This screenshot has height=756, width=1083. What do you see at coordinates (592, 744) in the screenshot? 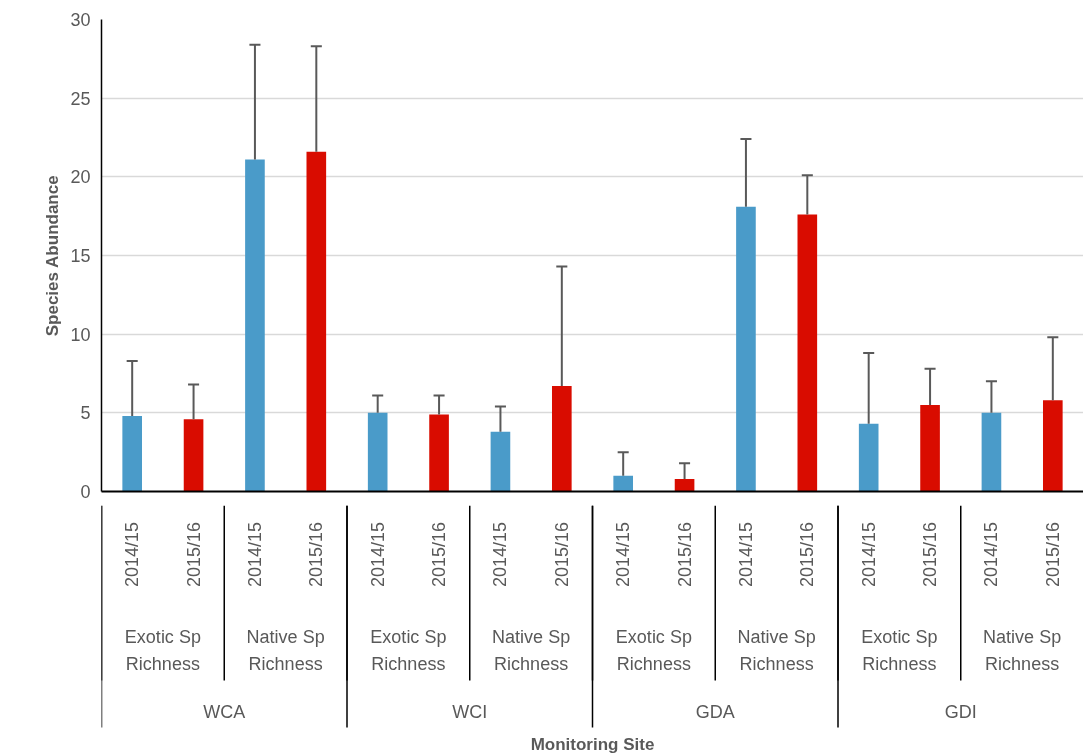
I see `text: Monitoring Site` at bounding box center [592, 744].